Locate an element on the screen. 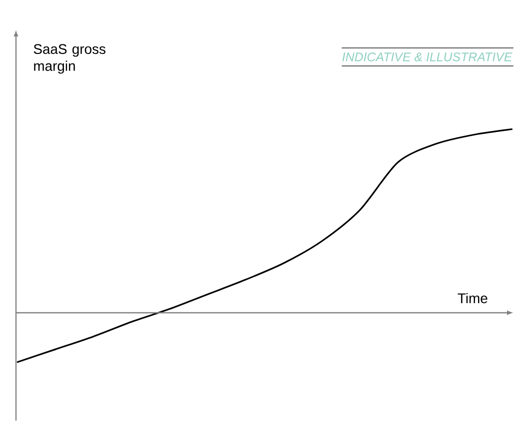  y-axis-title: SaaS gross margin is located at coordinates (70, 59).